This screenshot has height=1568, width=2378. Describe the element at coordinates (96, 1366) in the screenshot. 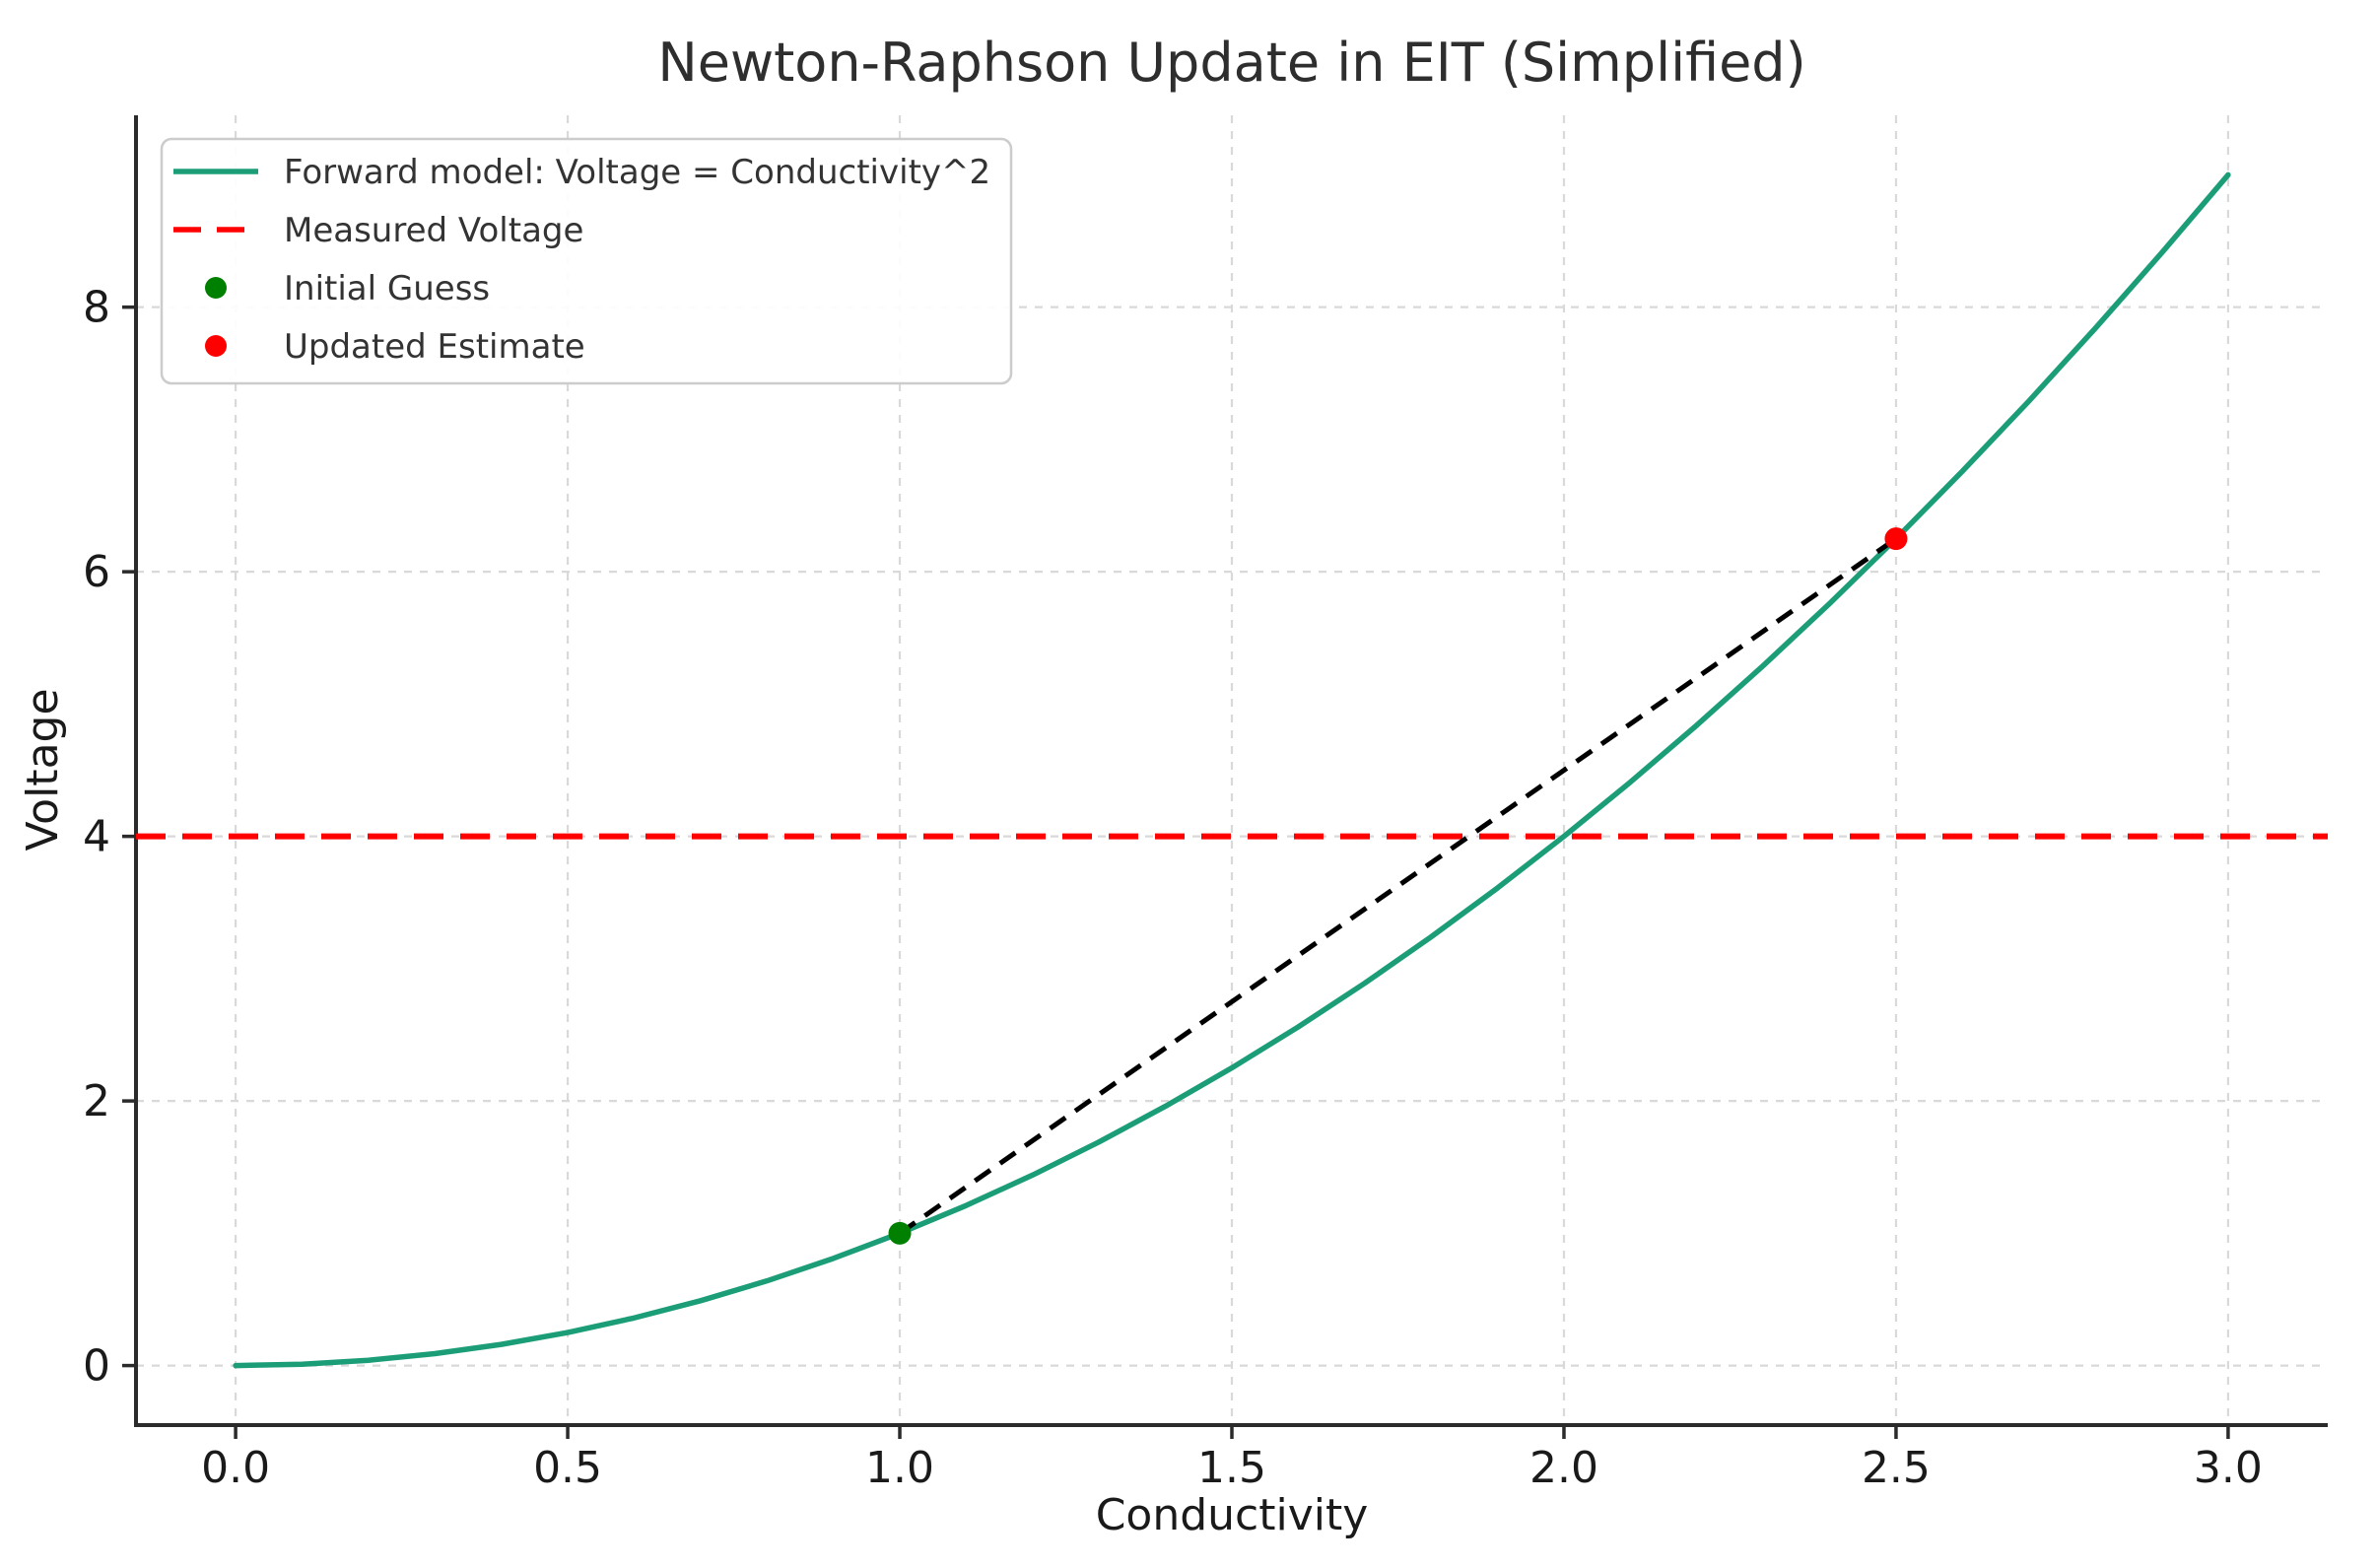

I see `y-tick-label: 0` at that location.